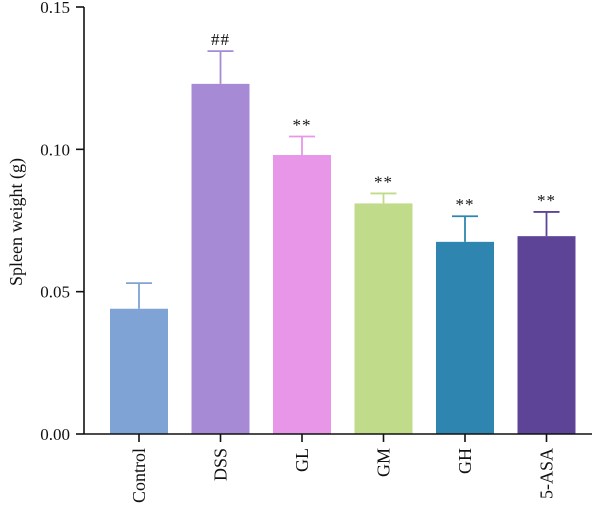 The width and height of the screenshot is (600, 516). I want to click on x-tick-label: 5-ASA, so click(547, 473).